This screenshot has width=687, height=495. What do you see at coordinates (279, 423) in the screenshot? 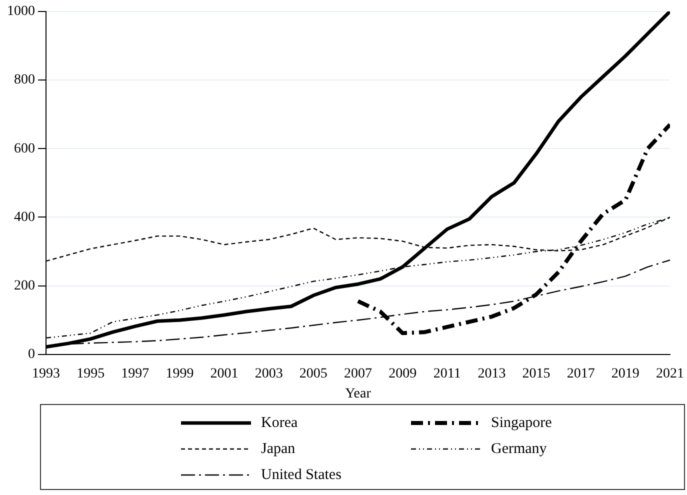
I see `legend-label: Korea` at bounding box center [279, 423].